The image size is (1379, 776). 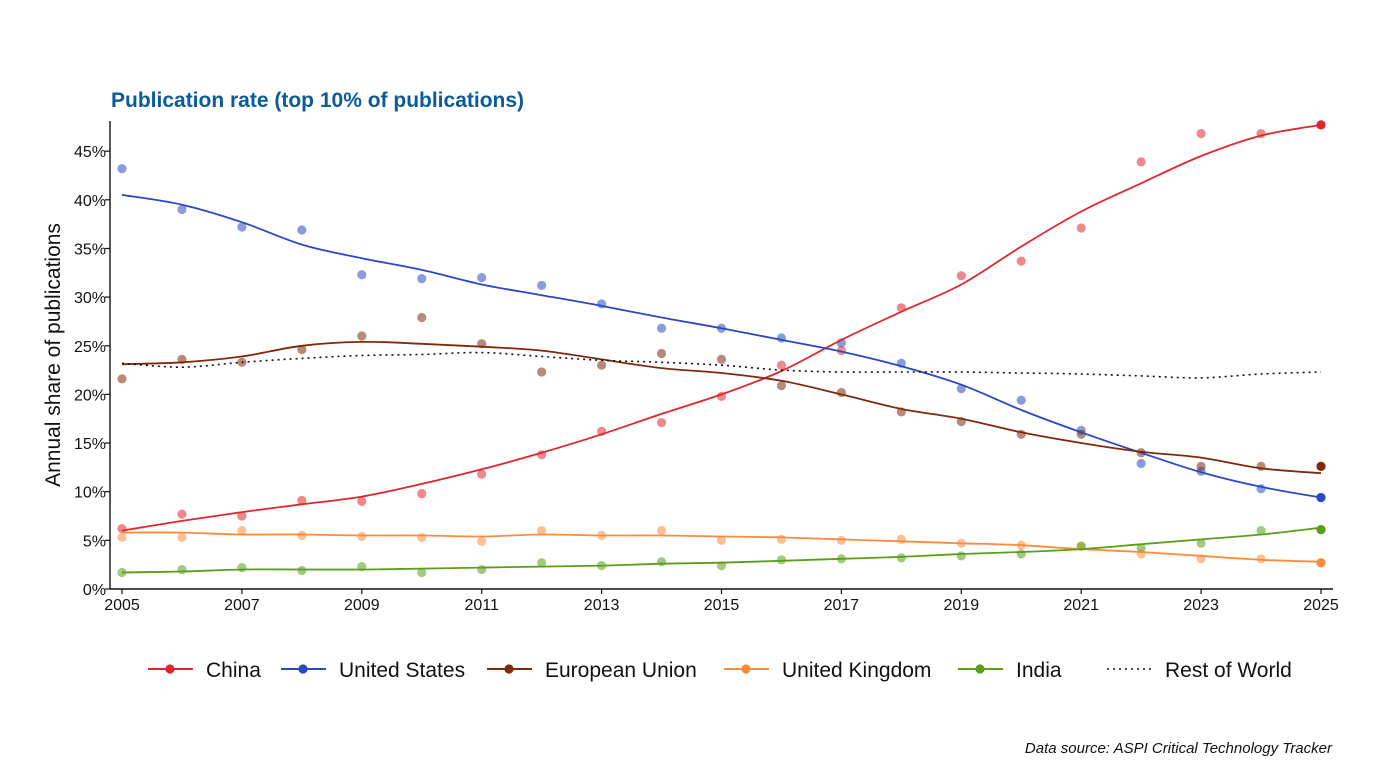 I want to click on legend-item-united-kingdom: United Kingdom, so click(x=827, y=670).